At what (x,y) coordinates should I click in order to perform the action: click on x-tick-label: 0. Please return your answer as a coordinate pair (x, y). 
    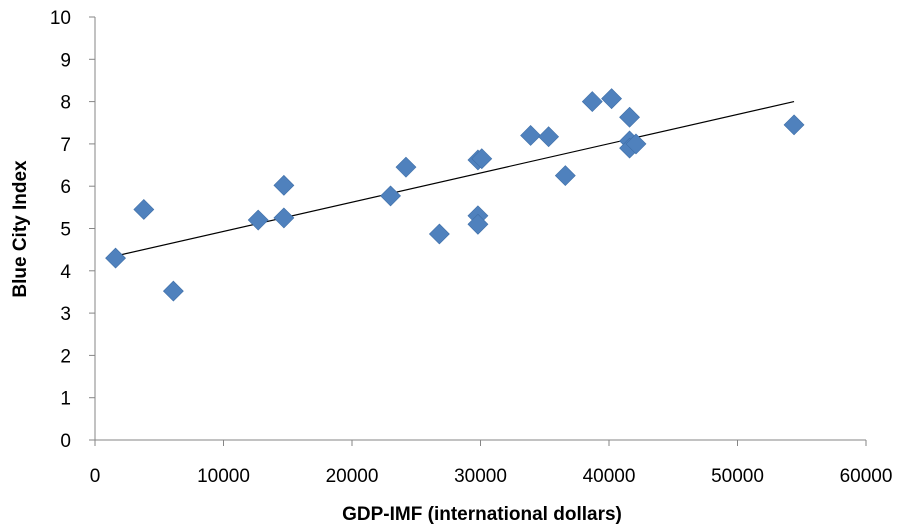
    Looking at the image, I should click on (95, 476).